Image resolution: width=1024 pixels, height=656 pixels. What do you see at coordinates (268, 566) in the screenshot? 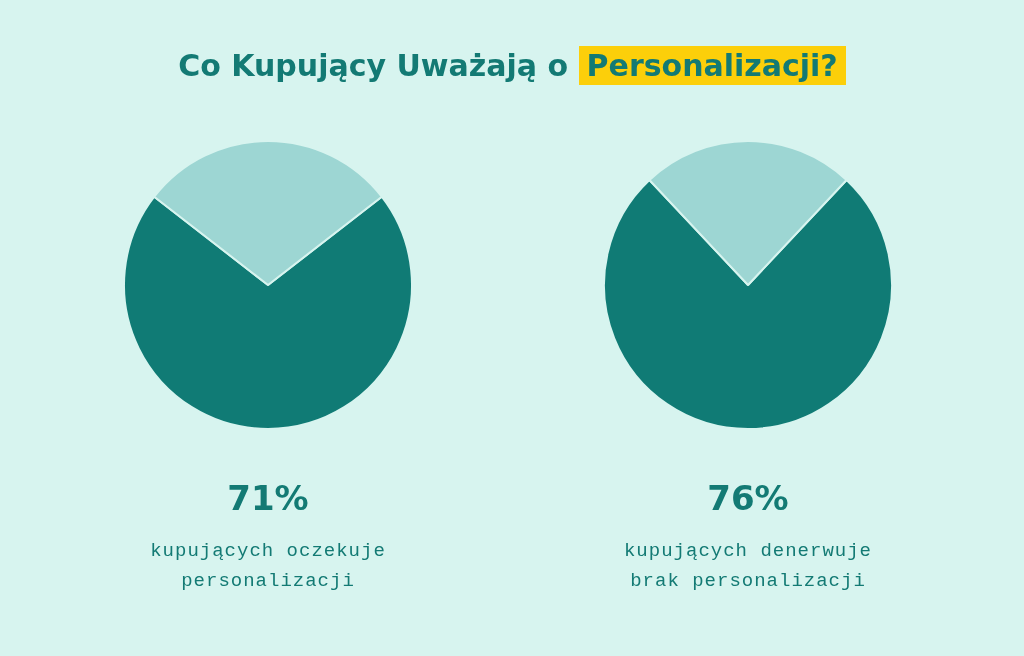
I see `text: kupujących oczekuje personalizacji` at bounding box center [268, 566].